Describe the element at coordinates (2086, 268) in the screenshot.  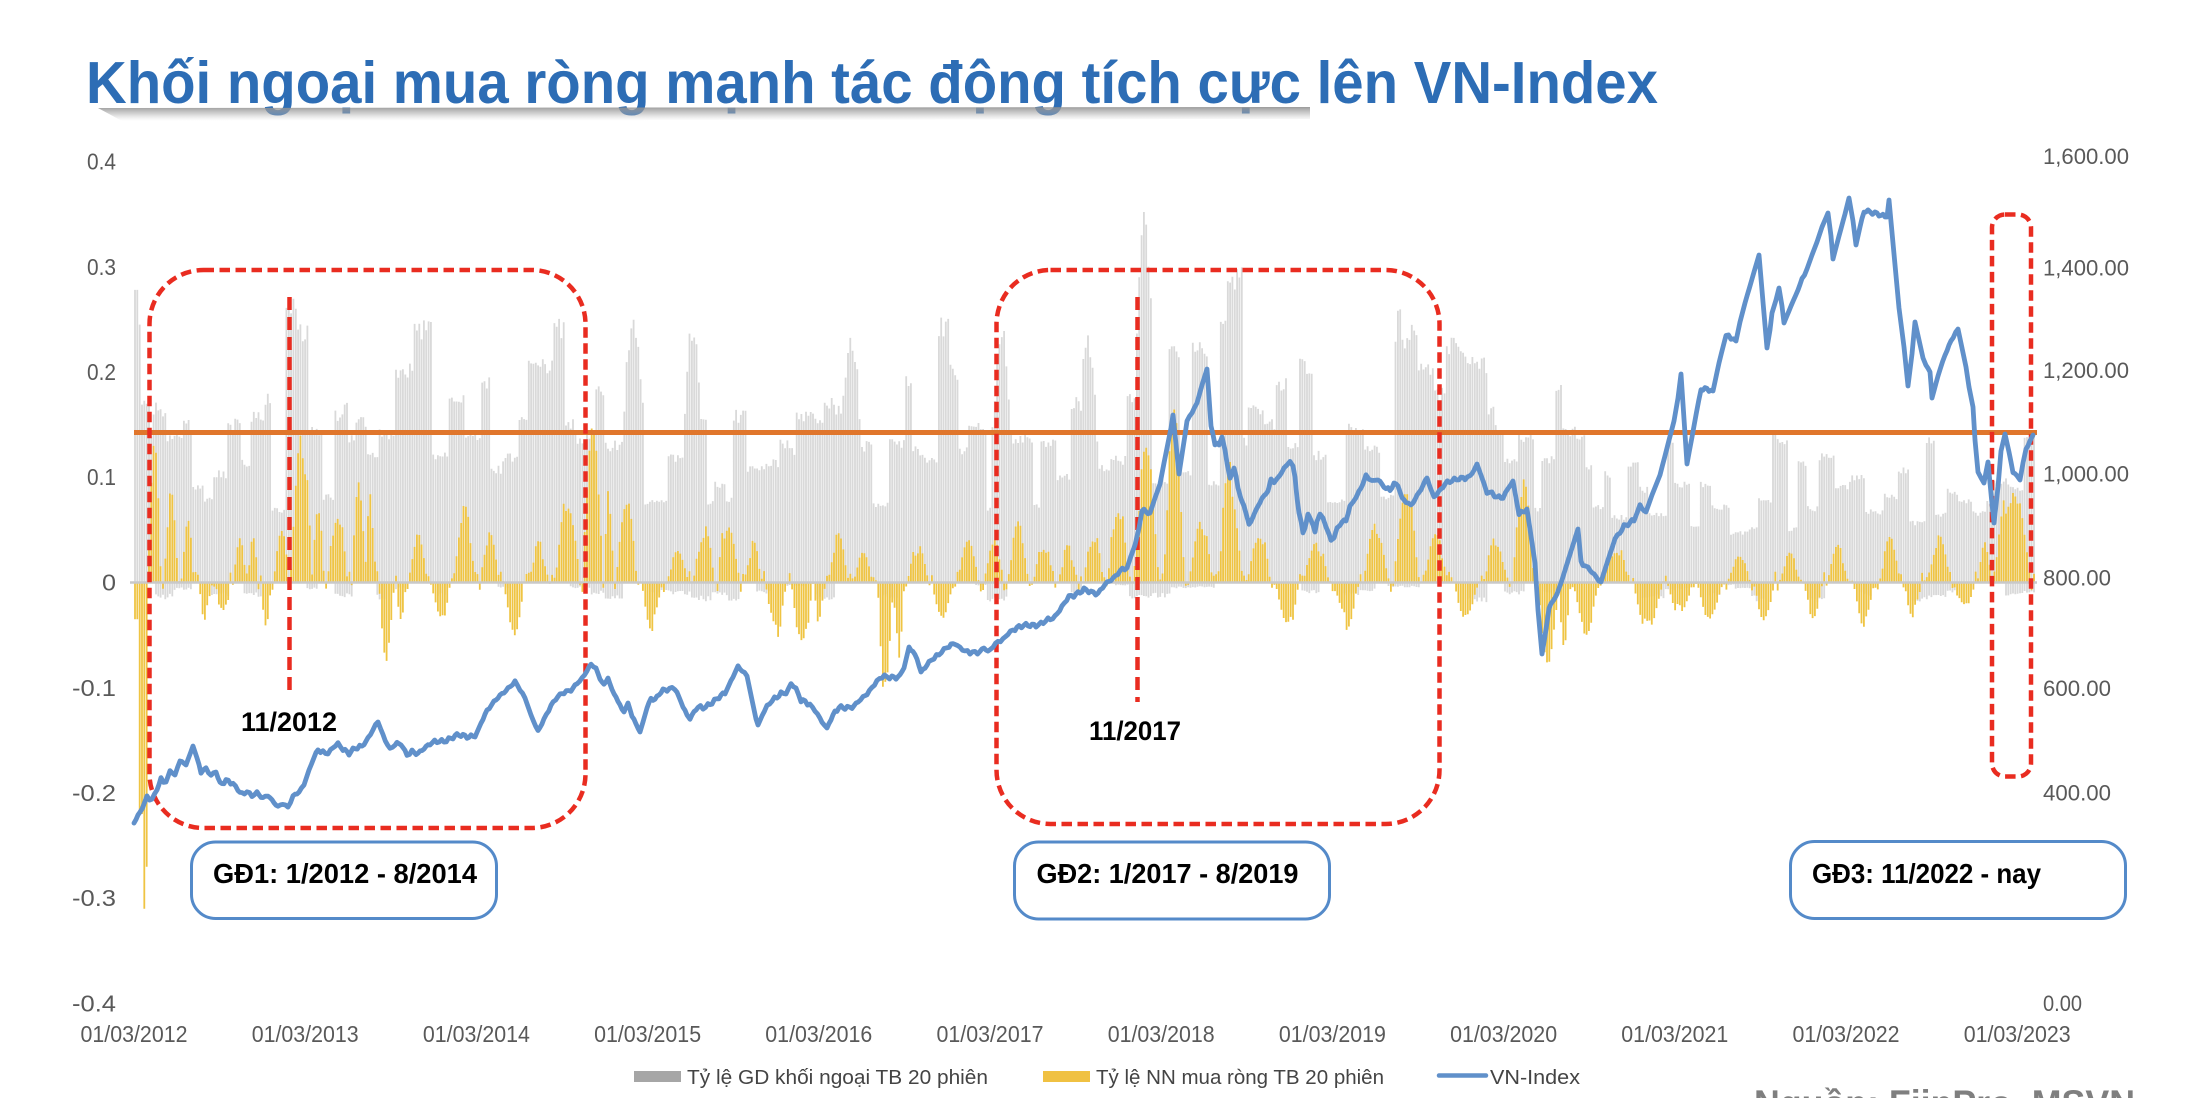
I see `svg-text: 1,400.00` at that location.